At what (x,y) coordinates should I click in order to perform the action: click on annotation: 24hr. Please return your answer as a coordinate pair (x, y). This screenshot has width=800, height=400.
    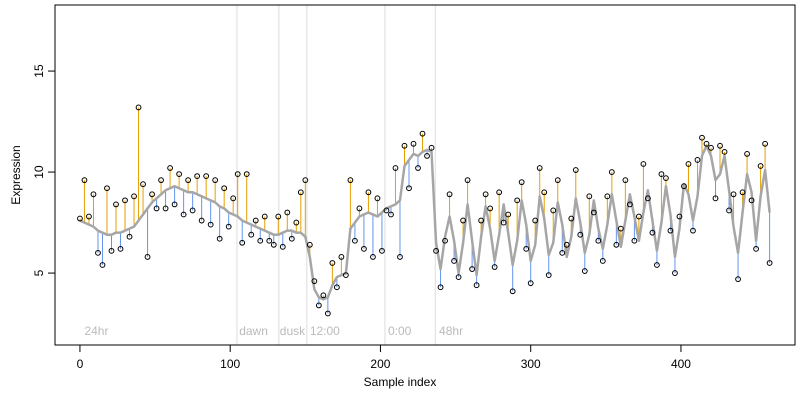
    Looking at the image, I should click on (96, 331).